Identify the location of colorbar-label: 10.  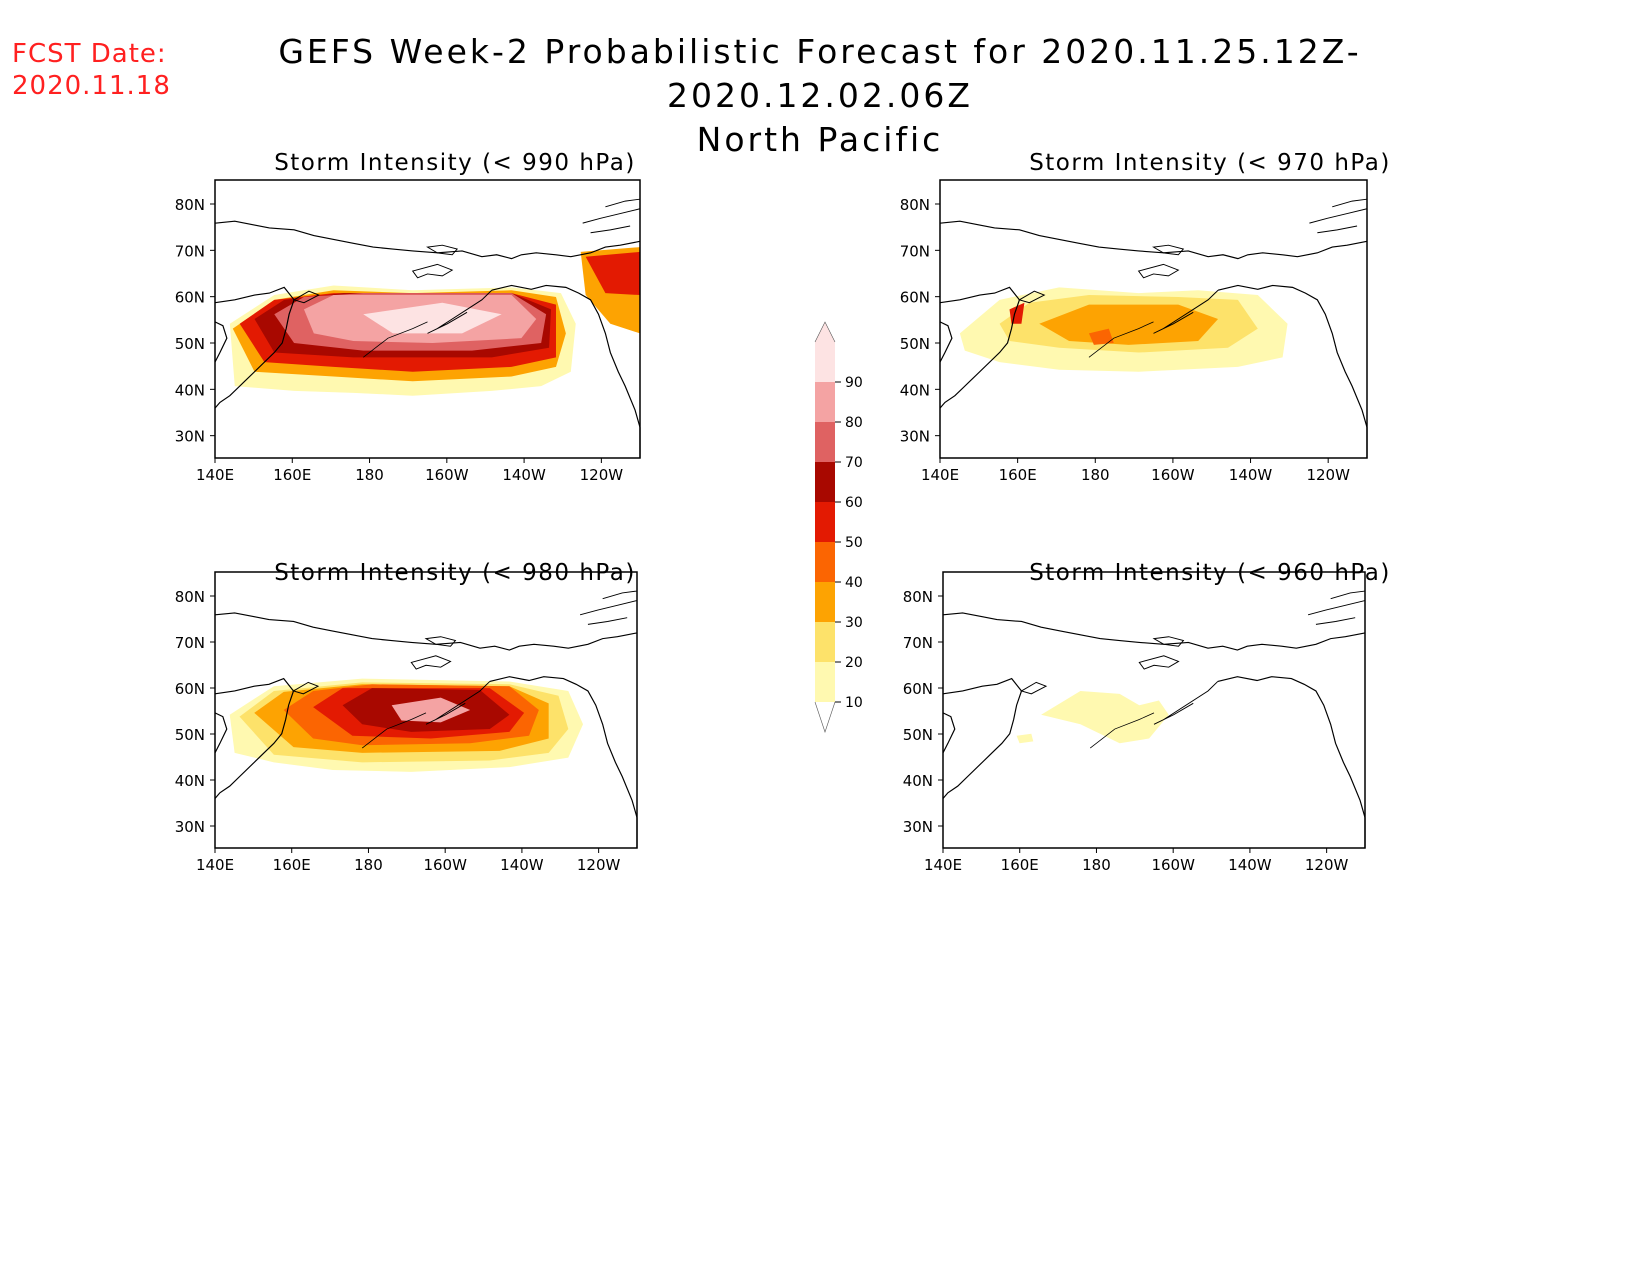
(854, 703).